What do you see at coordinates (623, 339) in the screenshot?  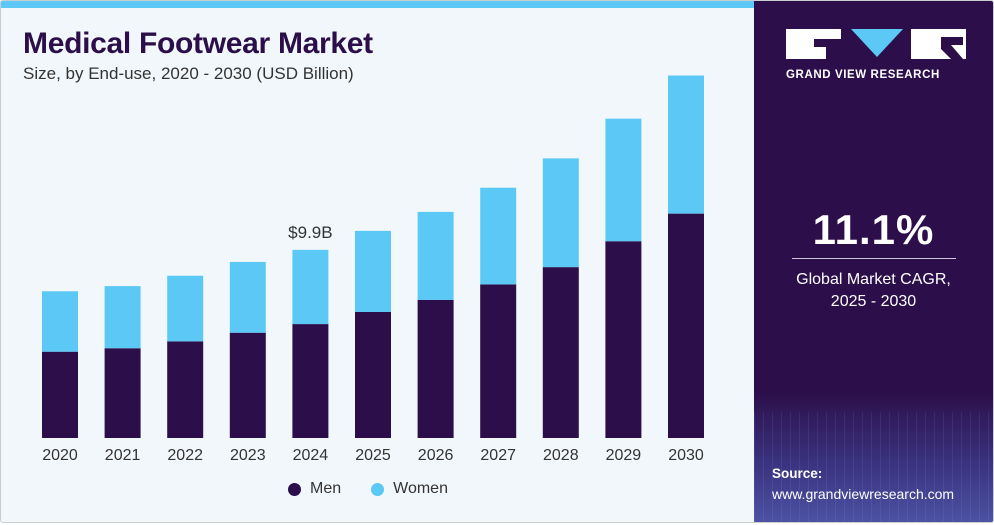 I see `bar-men-2029` at bounding box center [623, 339].